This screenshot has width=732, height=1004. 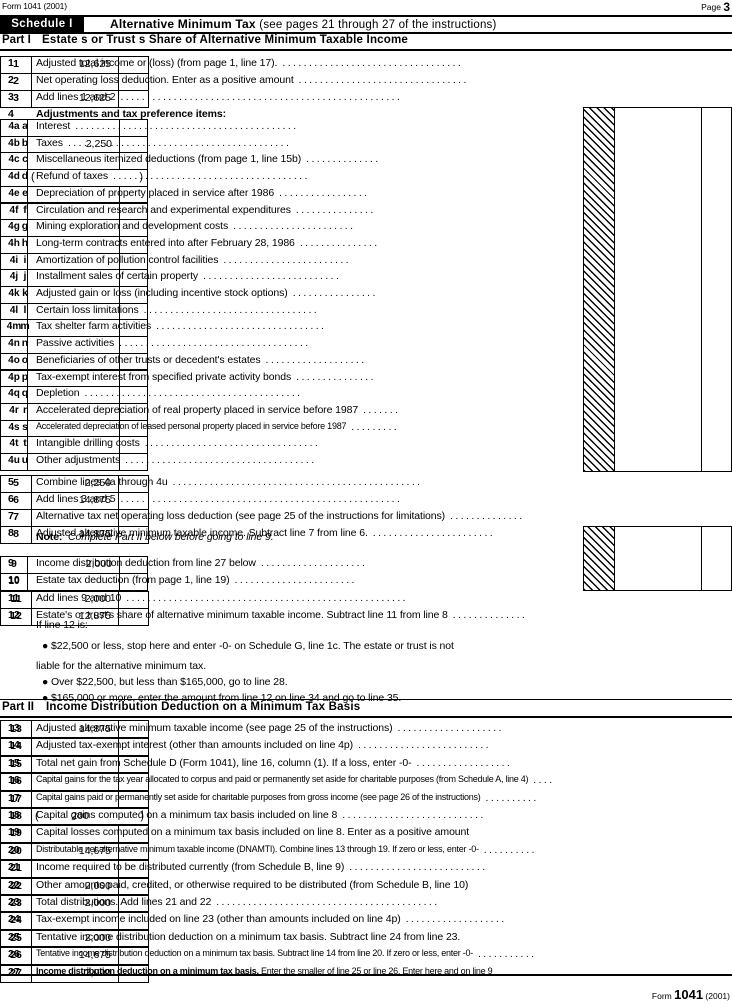 What do you see at coordinates (75, 617) in the screenshot?
I see `amount-field: 12,875` at bounding box center [75, 617].